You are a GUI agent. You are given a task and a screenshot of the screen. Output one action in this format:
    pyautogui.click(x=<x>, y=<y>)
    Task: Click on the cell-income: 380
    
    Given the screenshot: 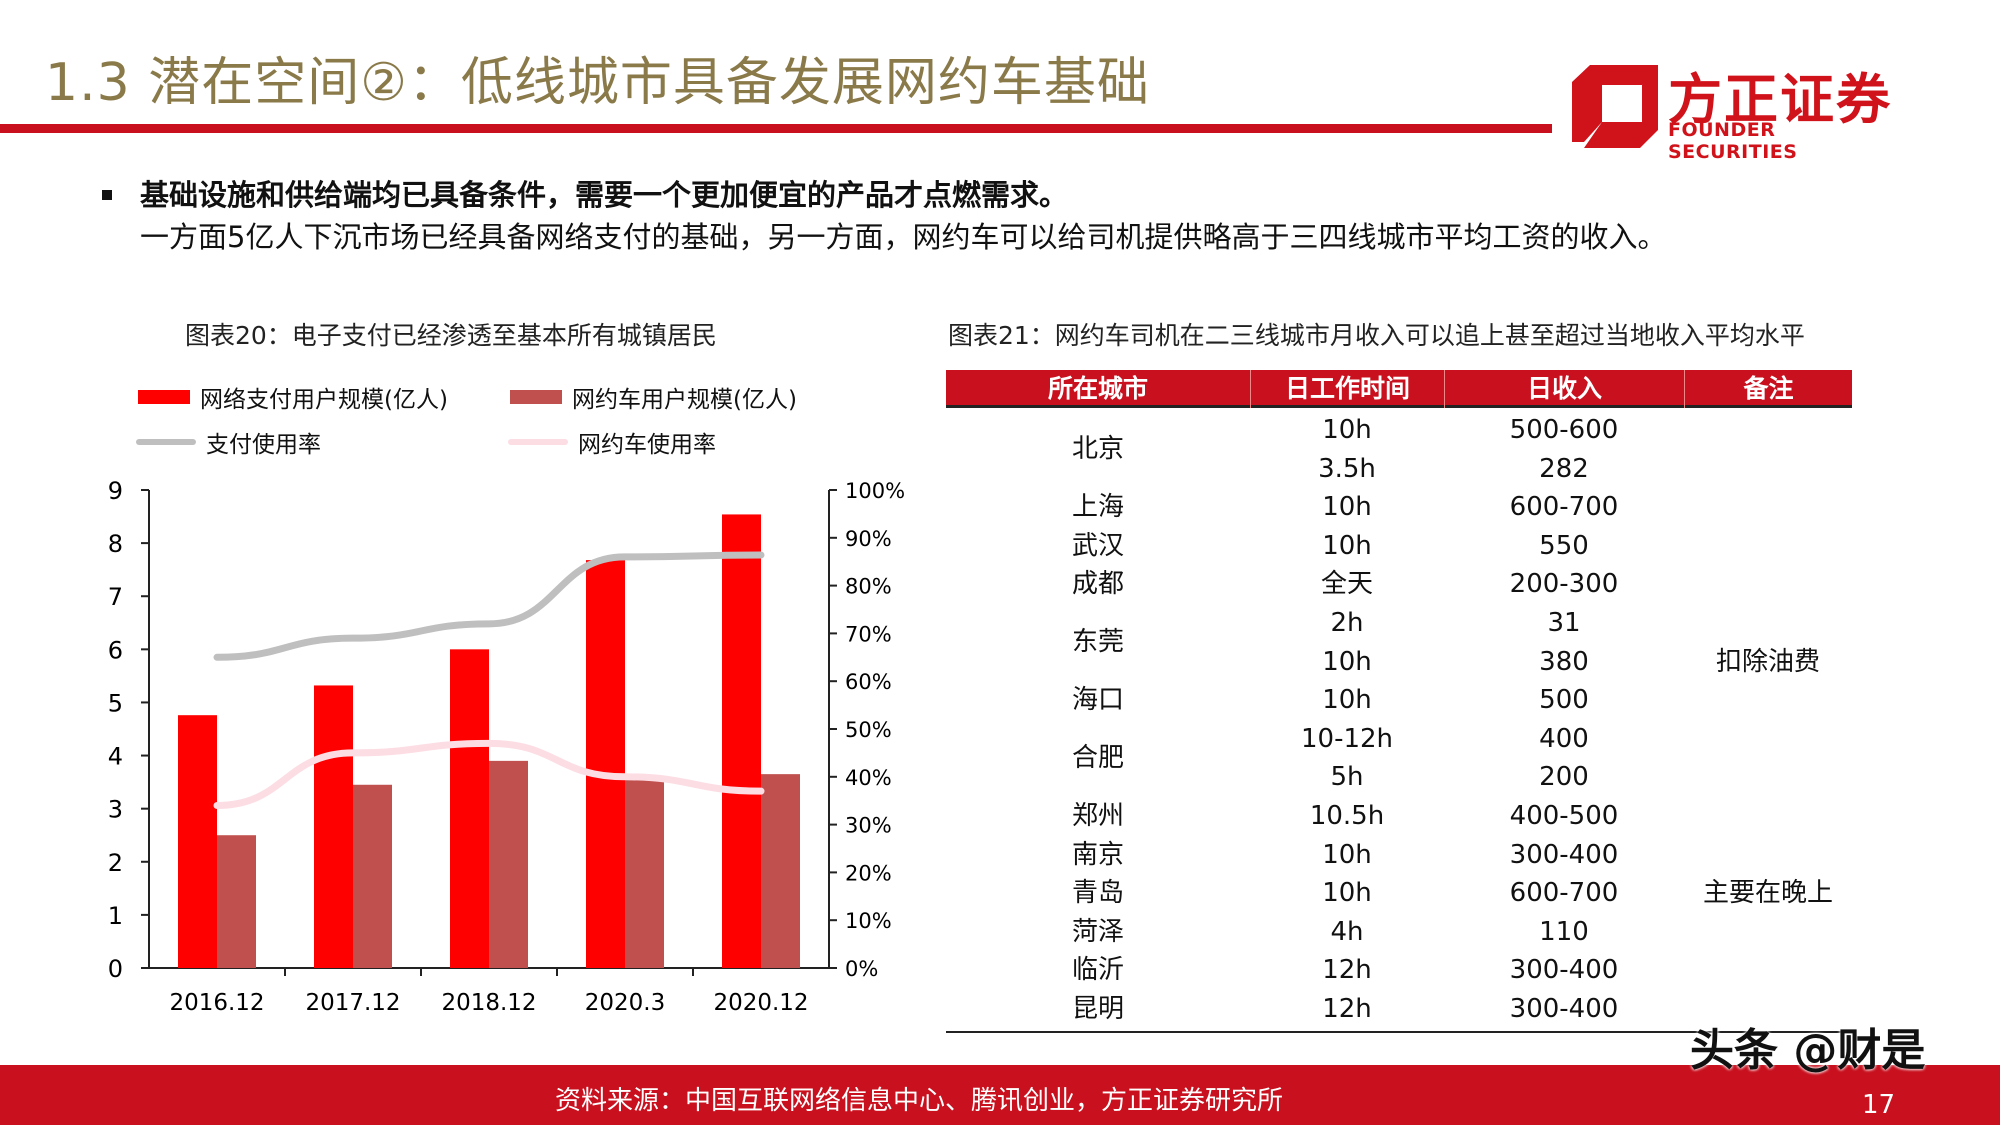 What is the action you would take?
    pyautogui.click(x=1564, y=661)
    